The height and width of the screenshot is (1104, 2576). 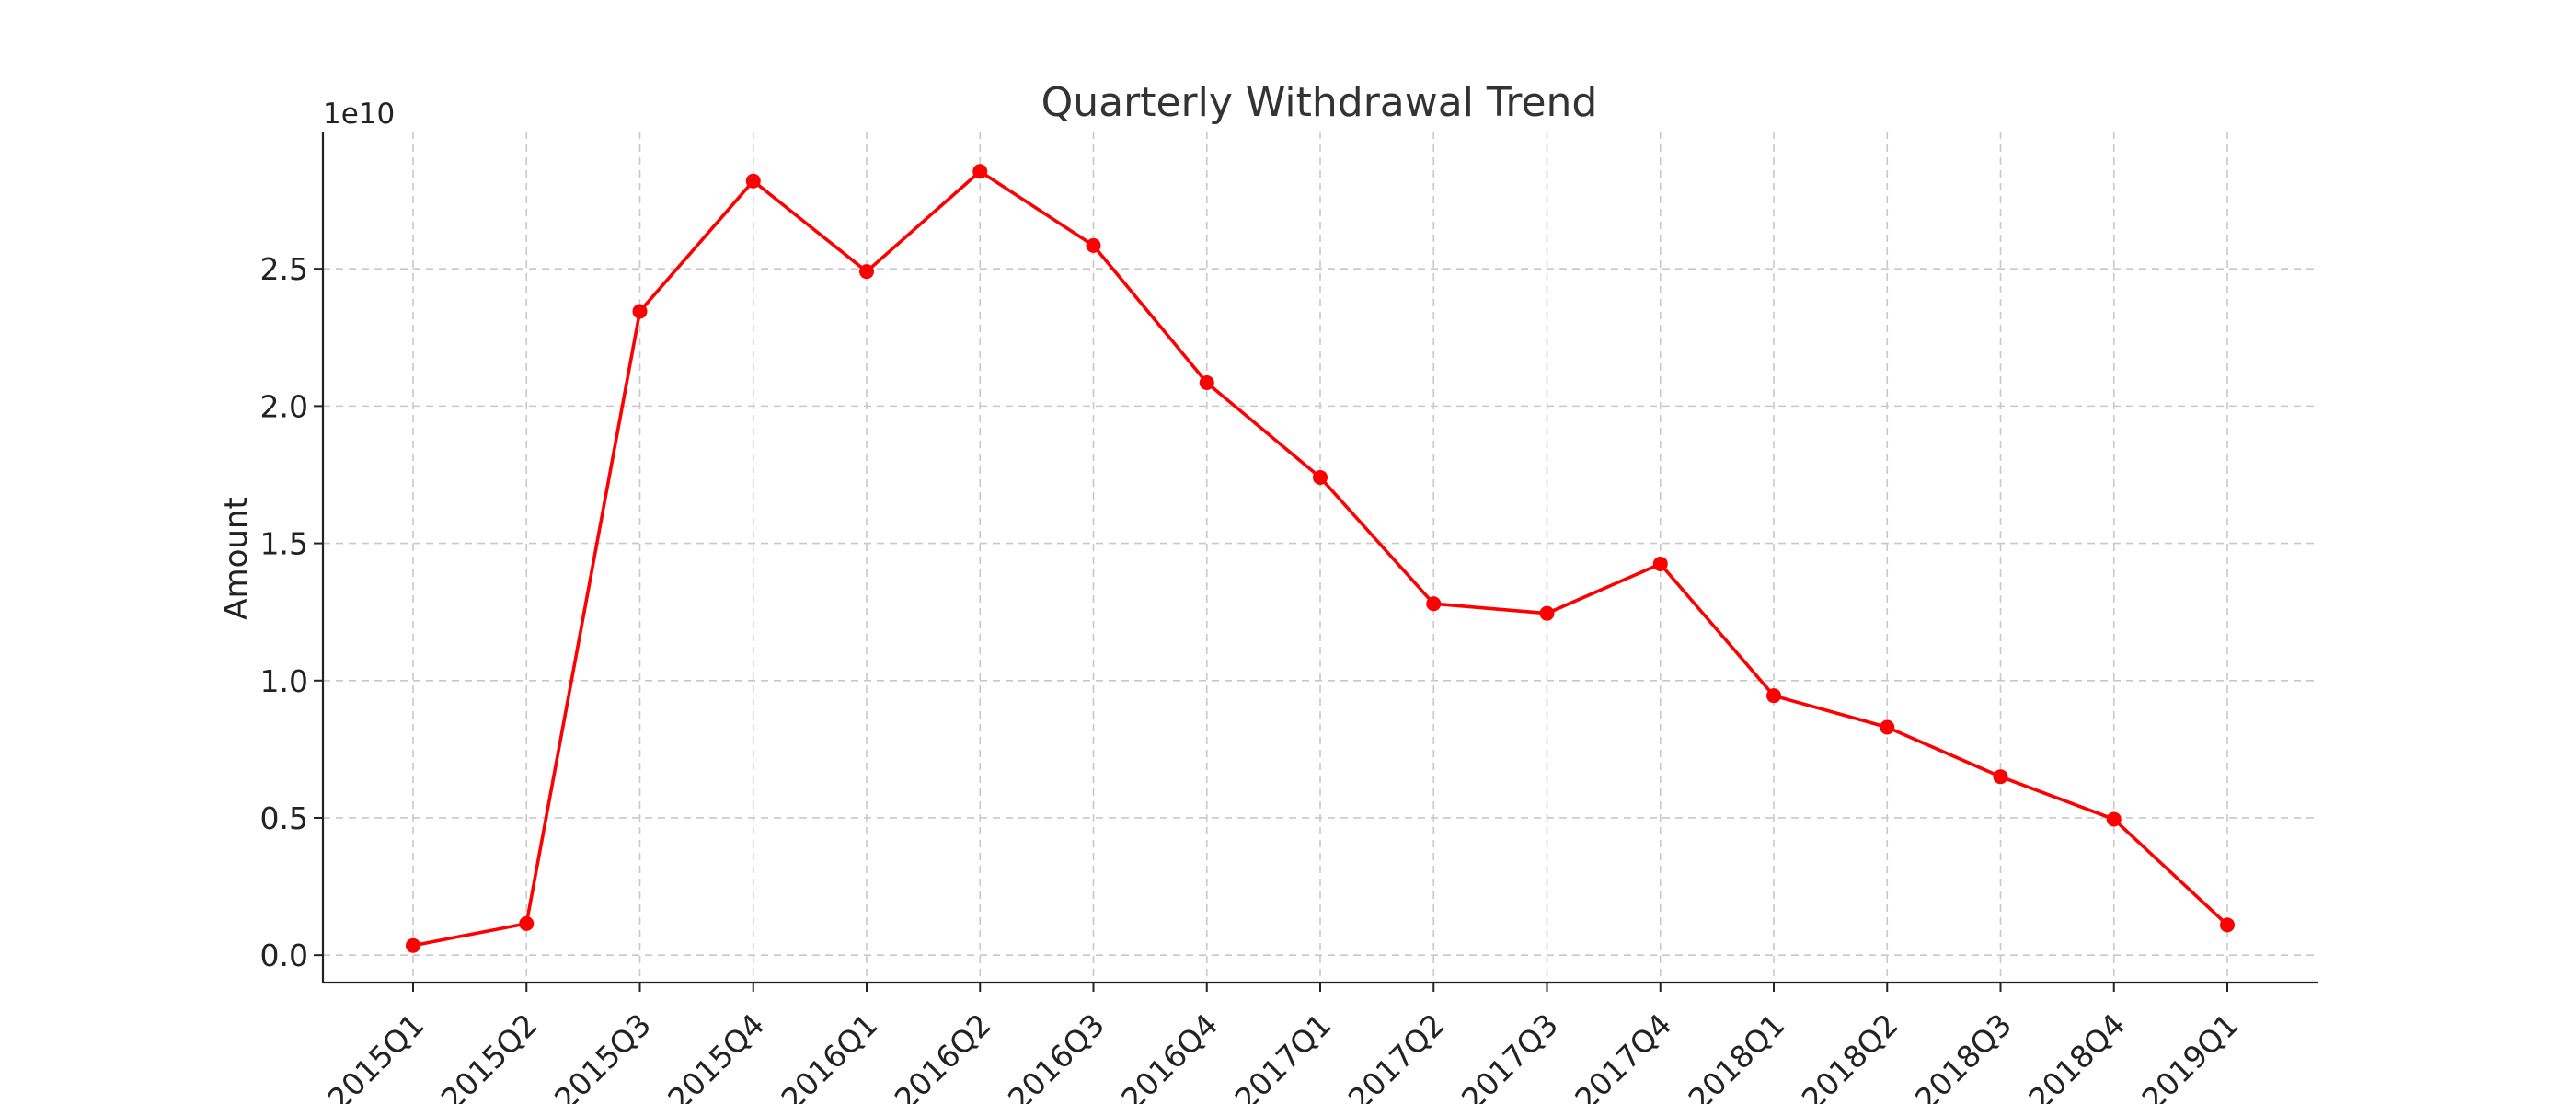 What do you see at coordinates (1169, 1055) in the screenshot?
I see `x-tick-label: 2016Q4` at bounding box center [1169, 1055].